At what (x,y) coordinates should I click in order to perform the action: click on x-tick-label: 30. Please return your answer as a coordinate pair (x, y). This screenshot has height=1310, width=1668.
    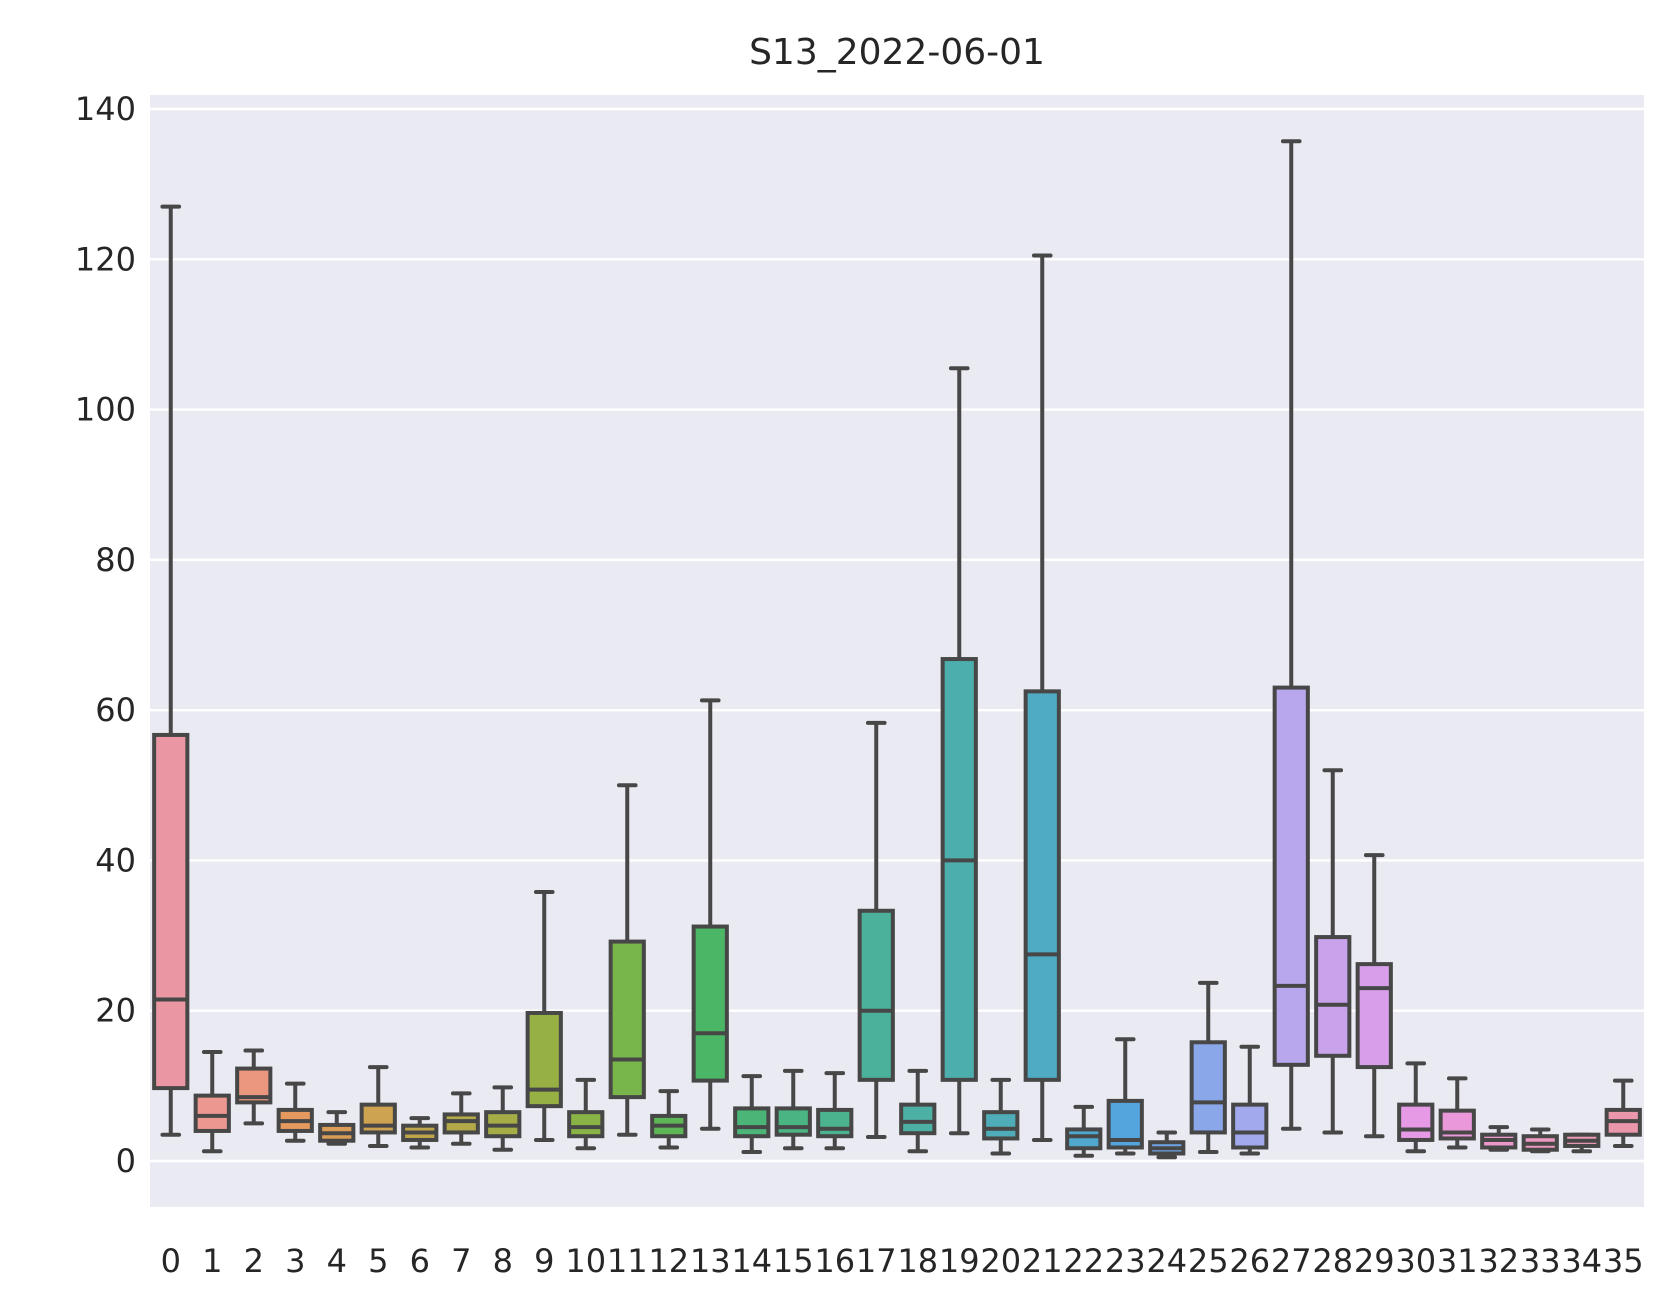
    Looking at the image, I should click on (1415, 1261).